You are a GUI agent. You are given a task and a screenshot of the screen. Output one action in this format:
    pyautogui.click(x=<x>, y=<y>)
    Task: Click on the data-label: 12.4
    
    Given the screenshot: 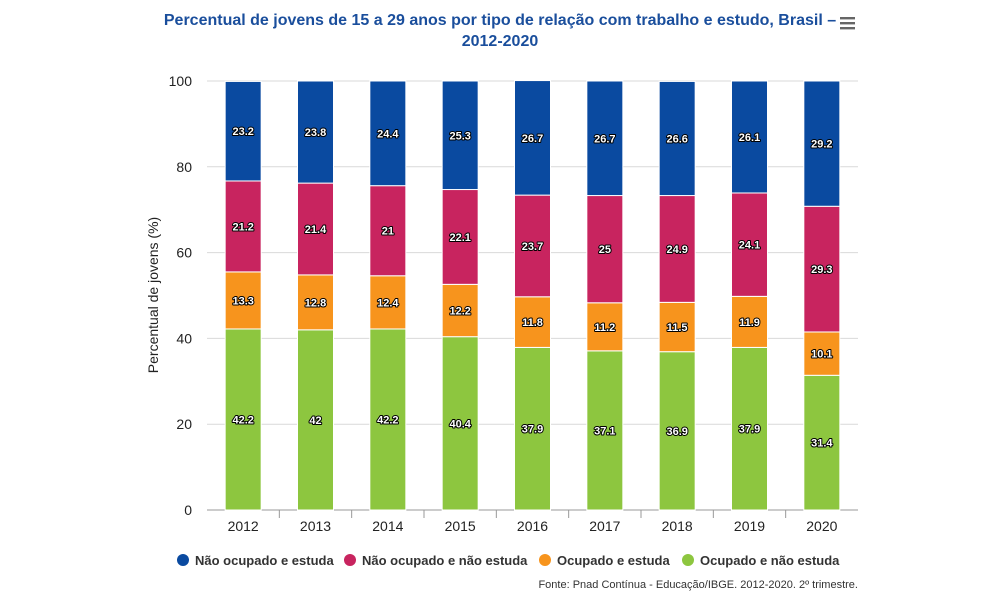 What is the action you would take?
    pyautogui.click(x=388, y=303)
    